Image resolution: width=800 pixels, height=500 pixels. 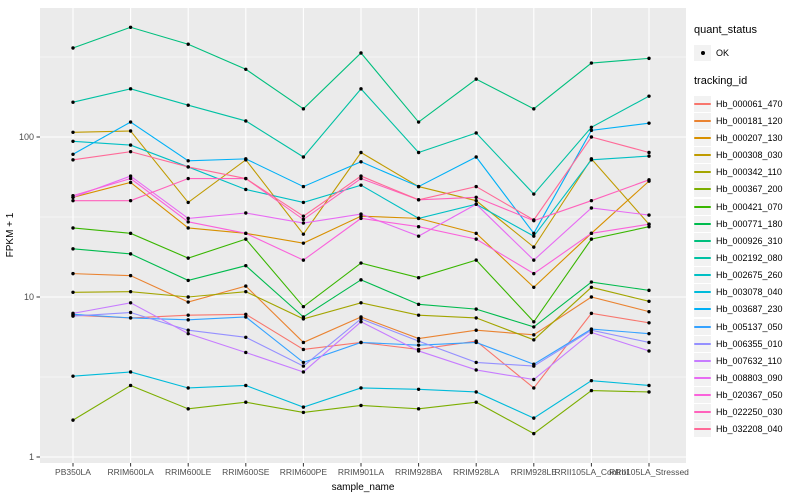 I want to click on legend-key-ok, so click(x=702, y=52).